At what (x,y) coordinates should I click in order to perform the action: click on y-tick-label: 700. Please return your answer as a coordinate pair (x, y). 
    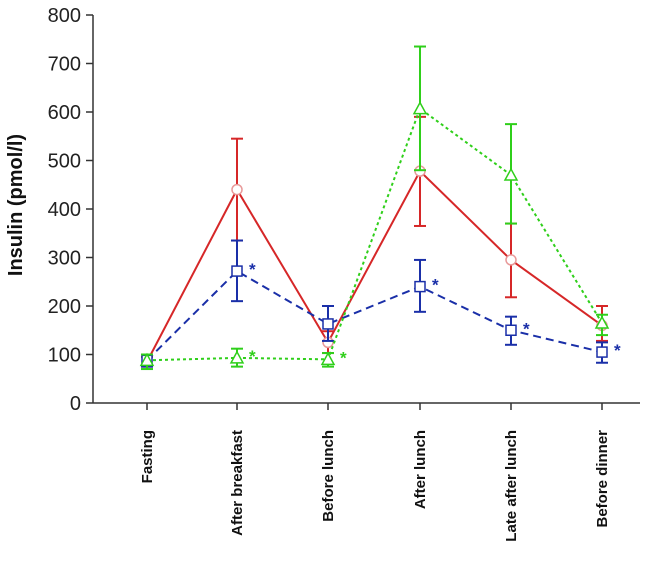
    Looking at the image, I should click on (64, 65).